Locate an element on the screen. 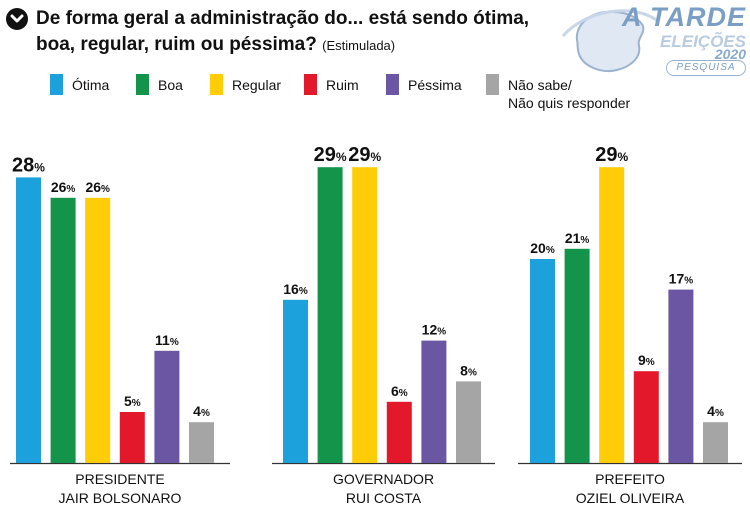 The image size is (750, 520). data-label: 17% is located at coordinates (681, 279).